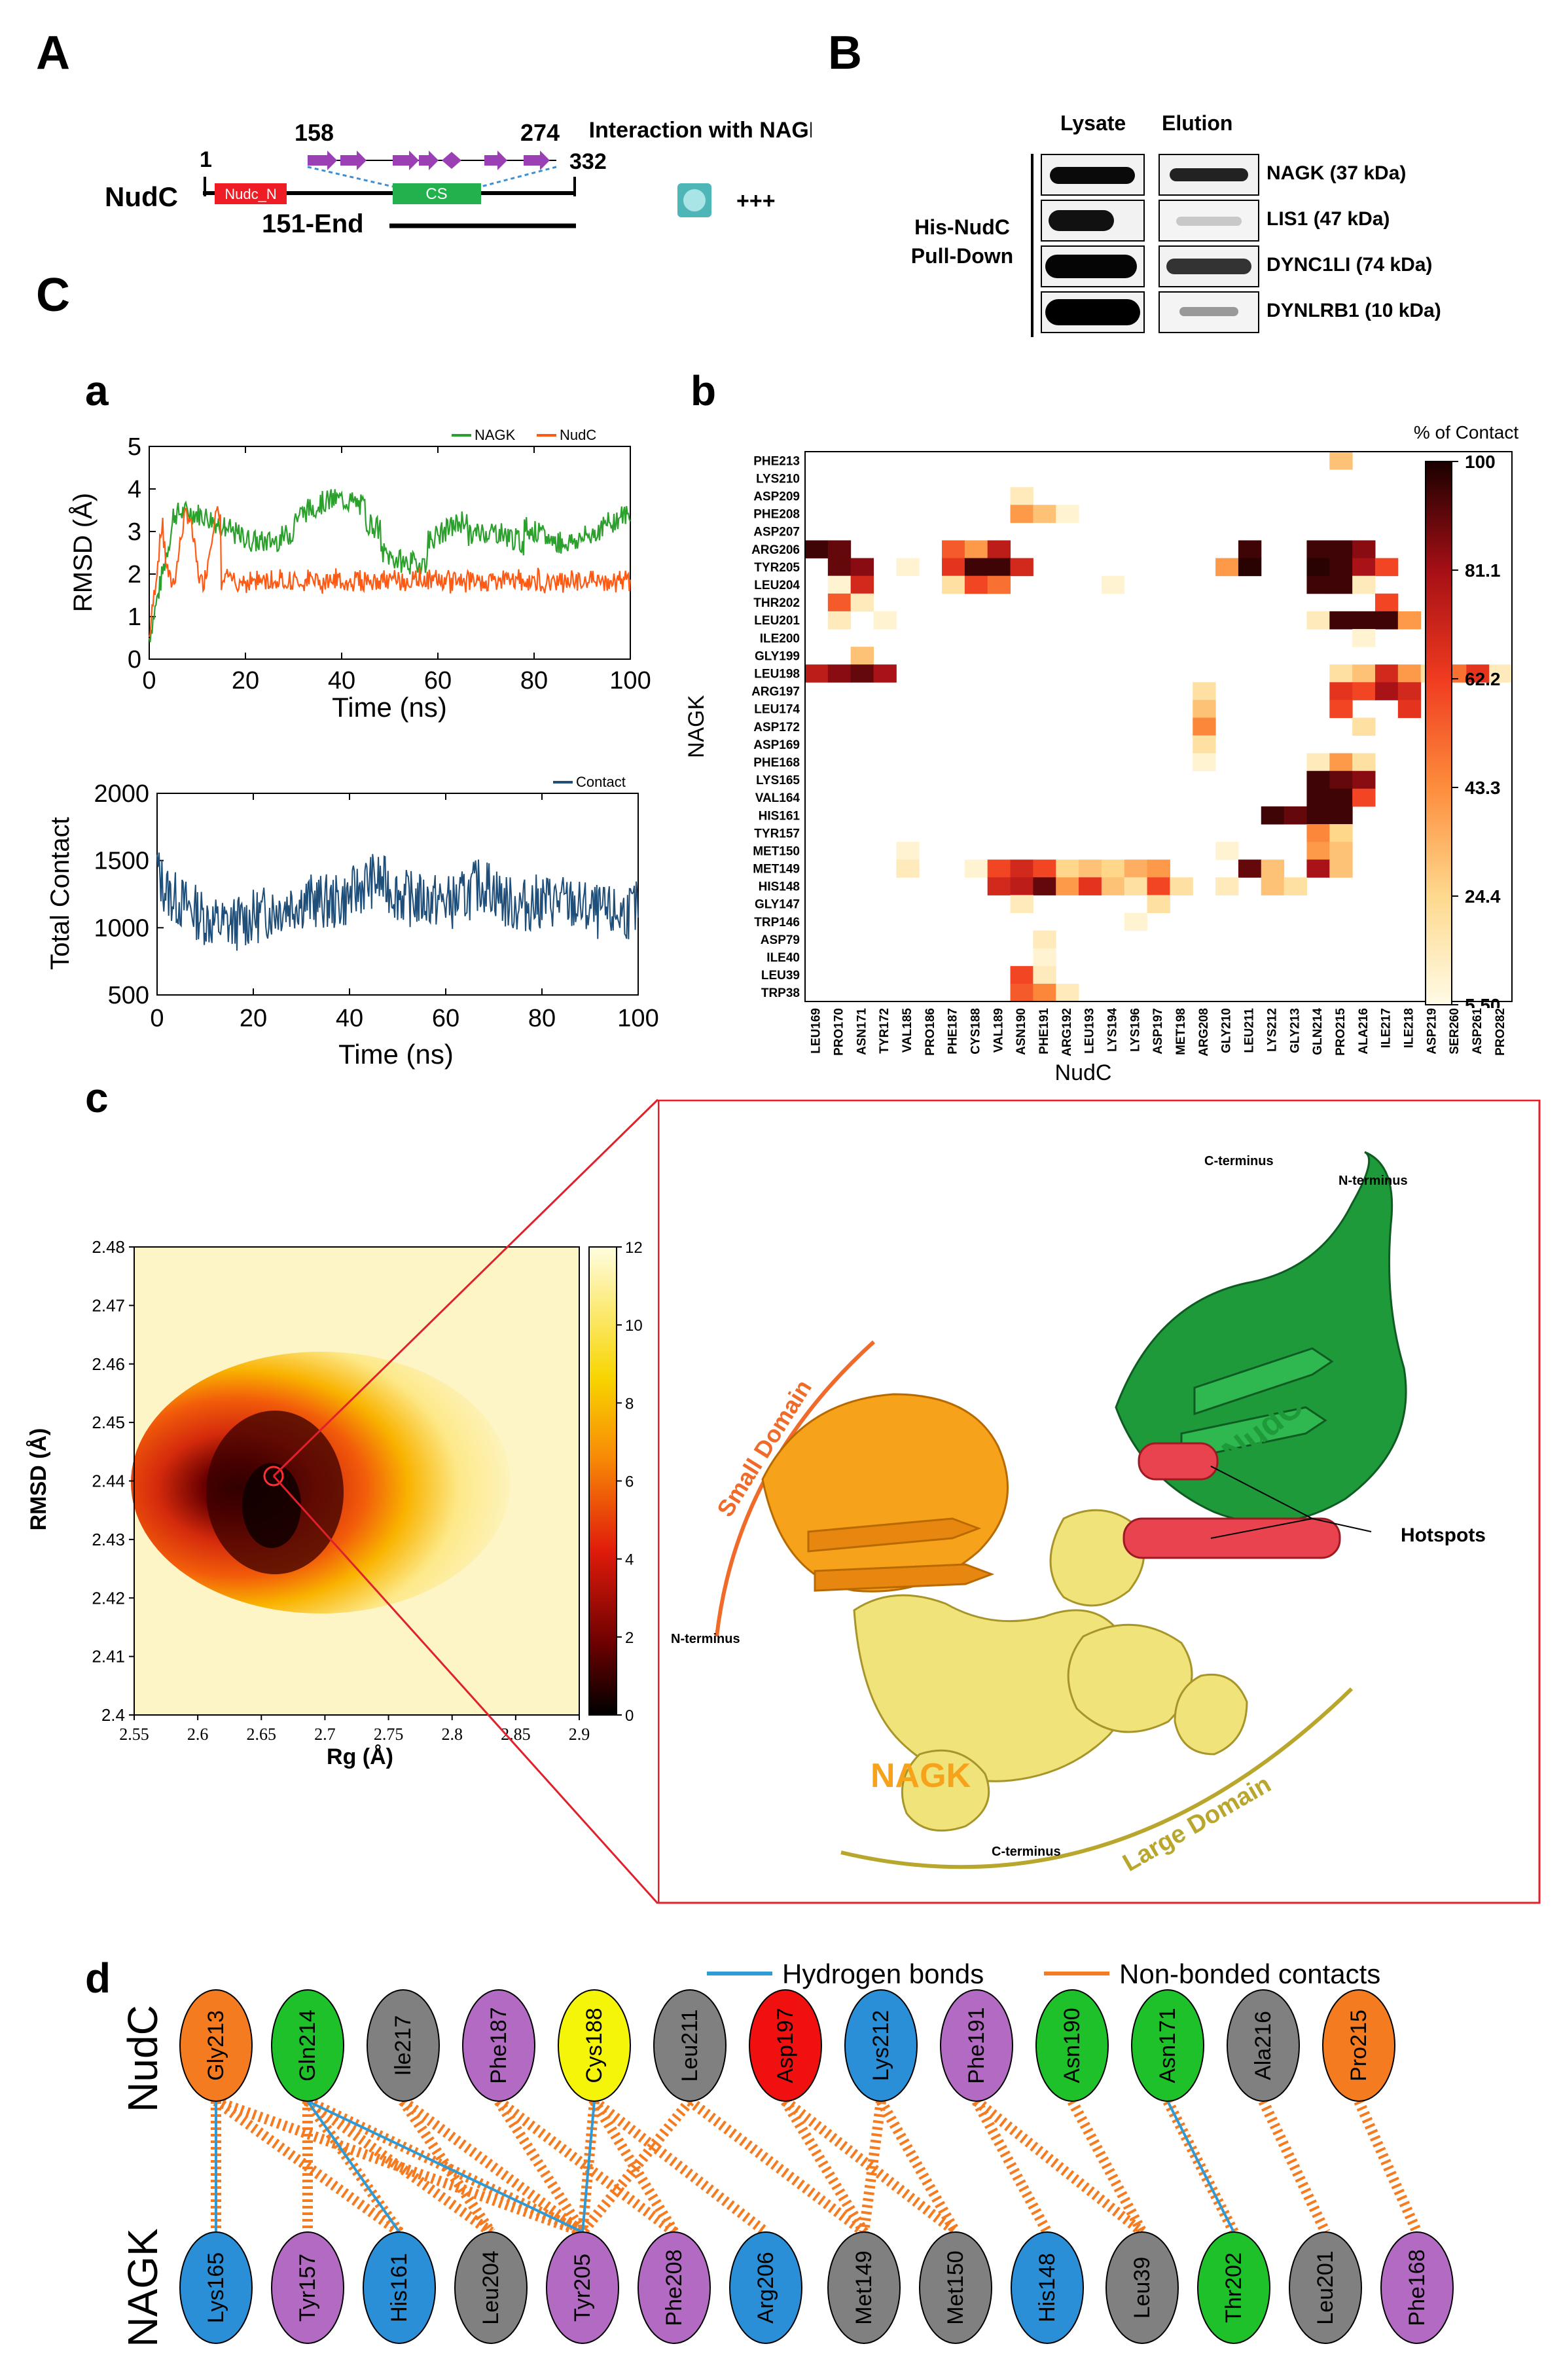 This screenshot has width=1563, height=2380. What do you see at coordinates (389, 563) in the screenshot?
I see `rmsd-axis-ticks: 0 20 40 60 80 100 0 1 2 3 4 5` at bounding box center [389, 563].